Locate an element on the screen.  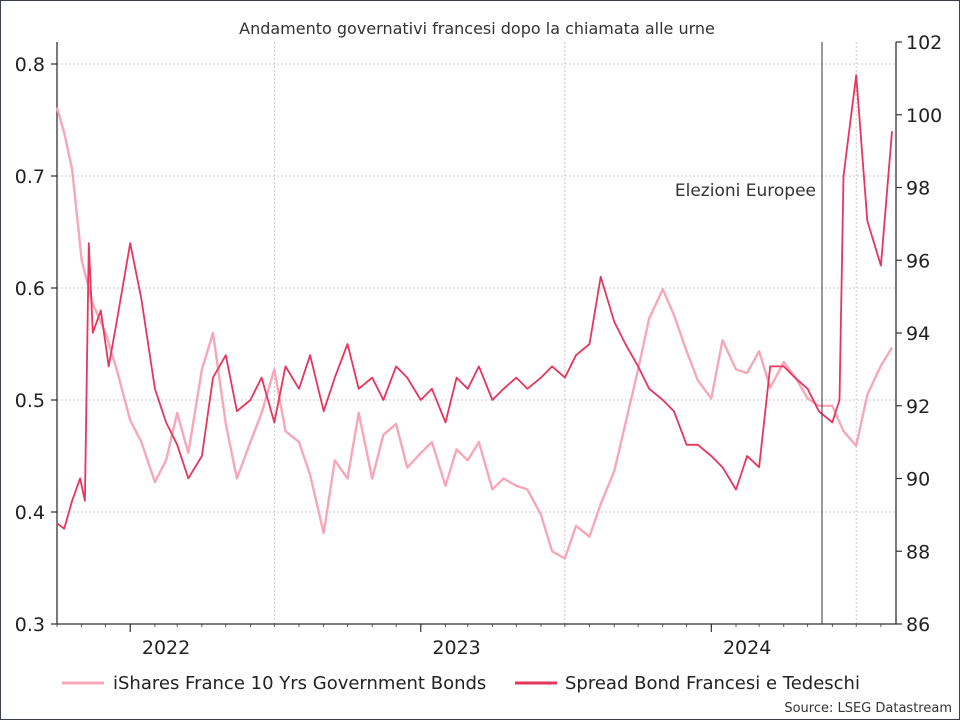
x-tick-label: 2022 is located at coordinates (166, 648).